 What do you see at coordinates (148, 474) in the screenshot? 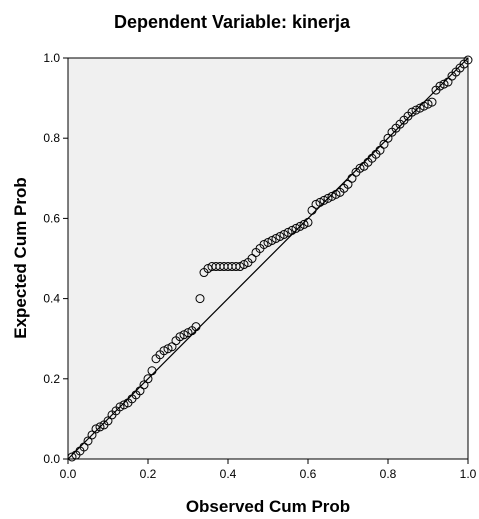
I see `x-tick-label: 0.2` at bounding box center [148, 474].